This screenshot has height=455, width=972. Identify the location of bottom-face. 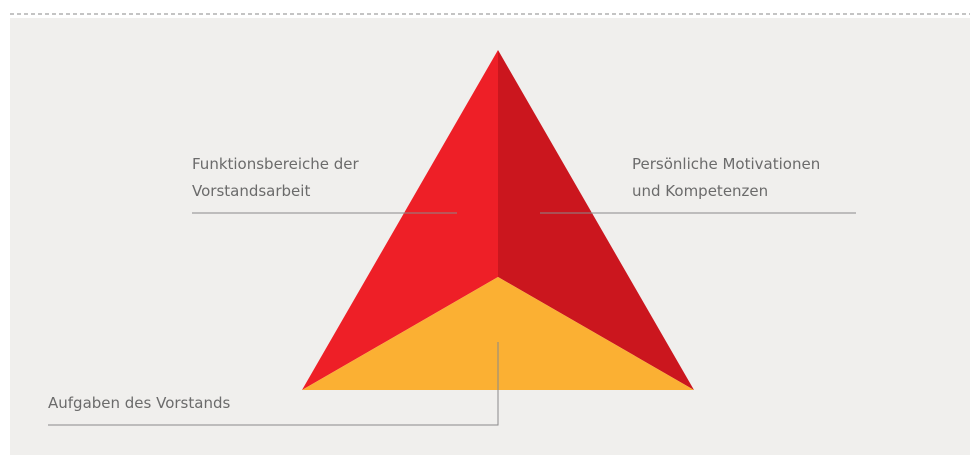
(498, 333).